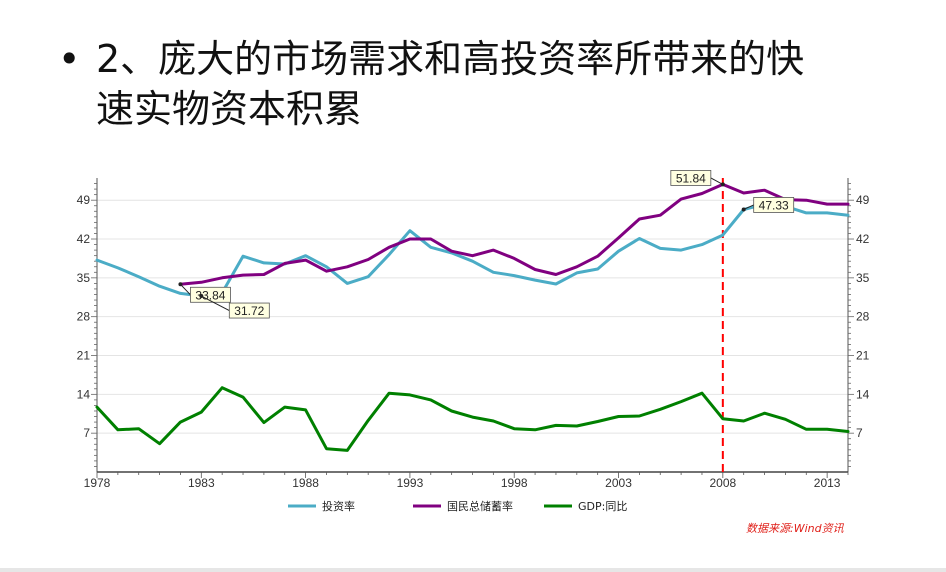 This screenshot has width=946, height=572. Describe the element at coordinates (827, 483) in the screenshot. I see `x-tick-label: 2013` at that location.